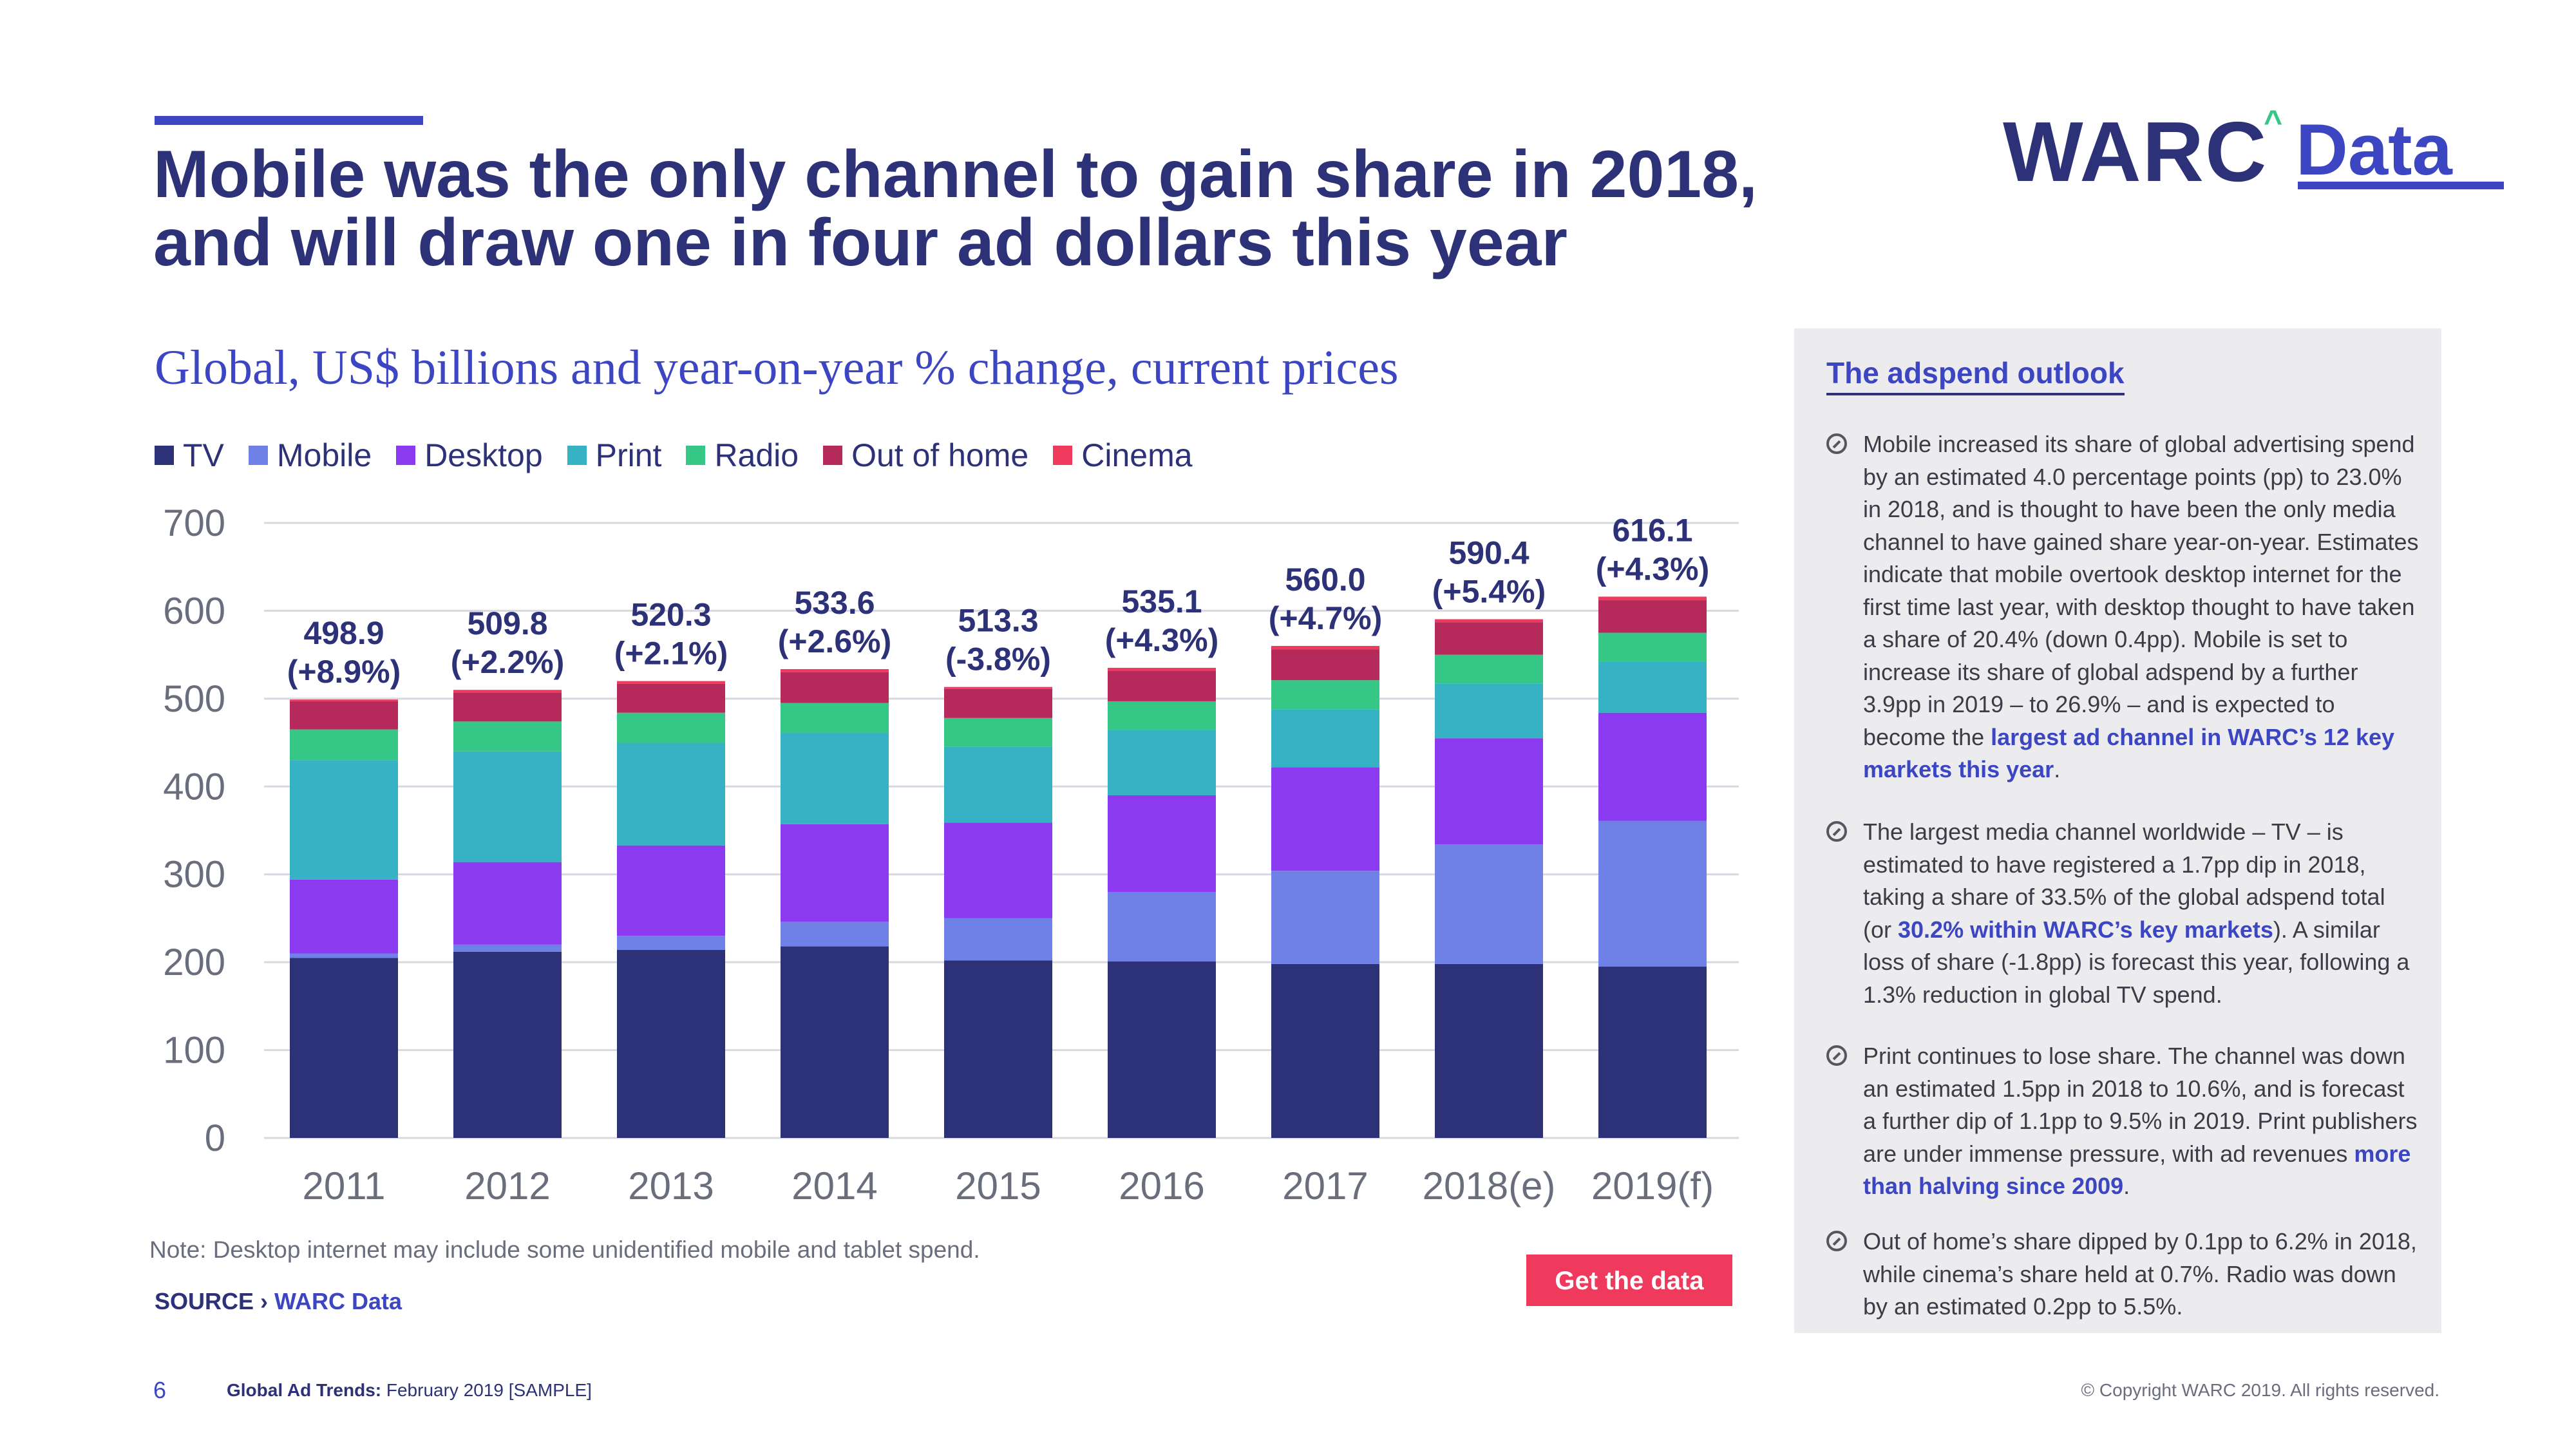 The width and height of the screenshot is (2576, 1449). What do you see at coordinates (194, 611) in the screenshot?
I see `y-tick-label: 600` at bounding box center [194, 611].